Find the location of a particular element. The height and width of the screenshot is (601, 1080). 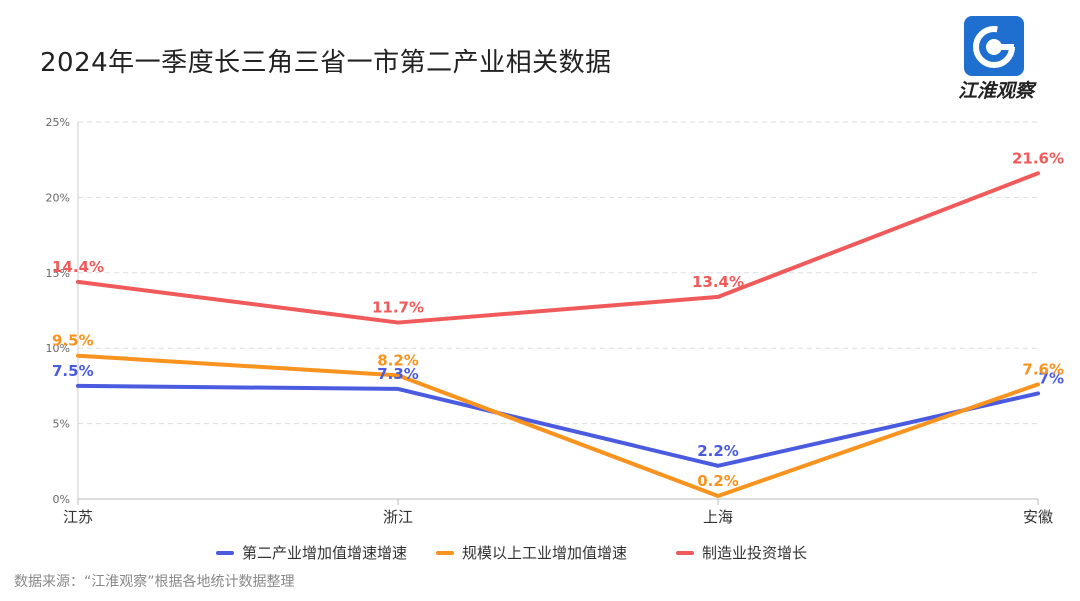

data-label: 7.6% is located at coordinates (1043, 369).